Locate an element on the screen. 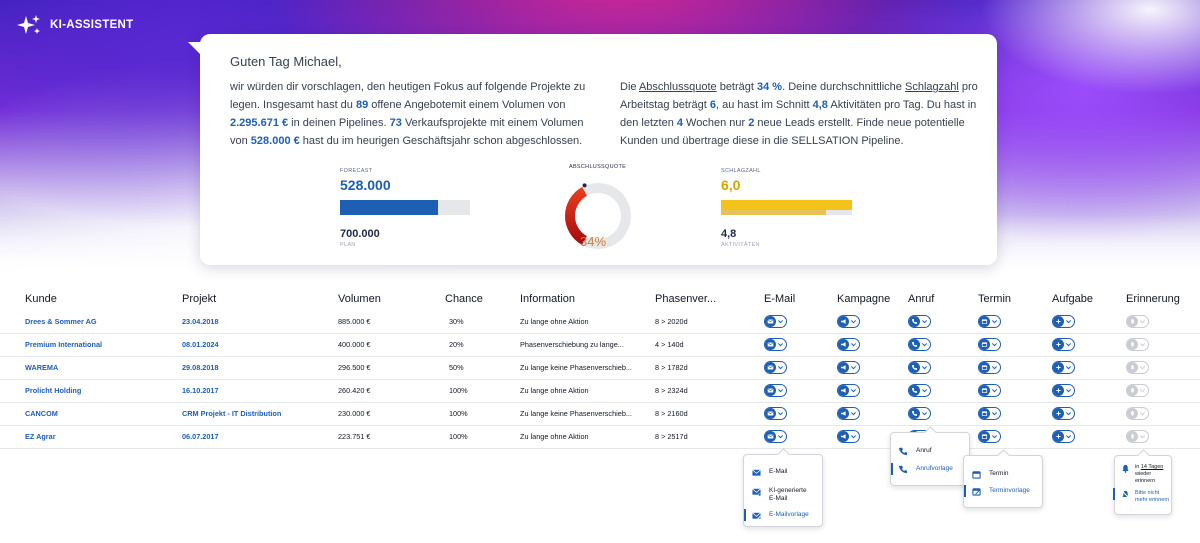  activity-rate: 6 is located at coordinates (713, 105).